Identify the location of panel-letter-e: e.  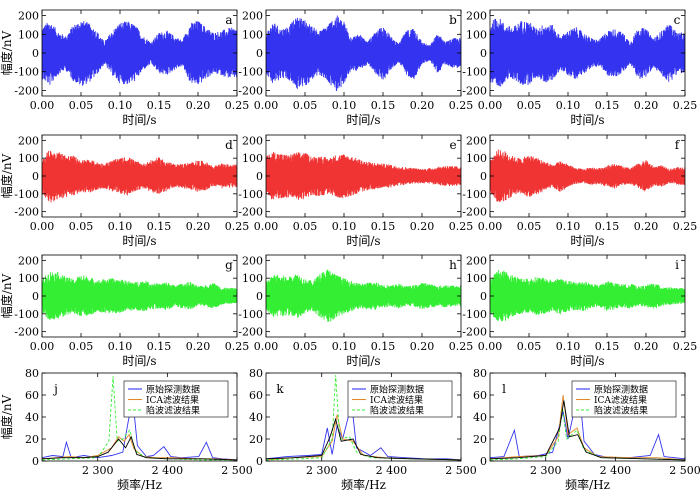
(452, 145).